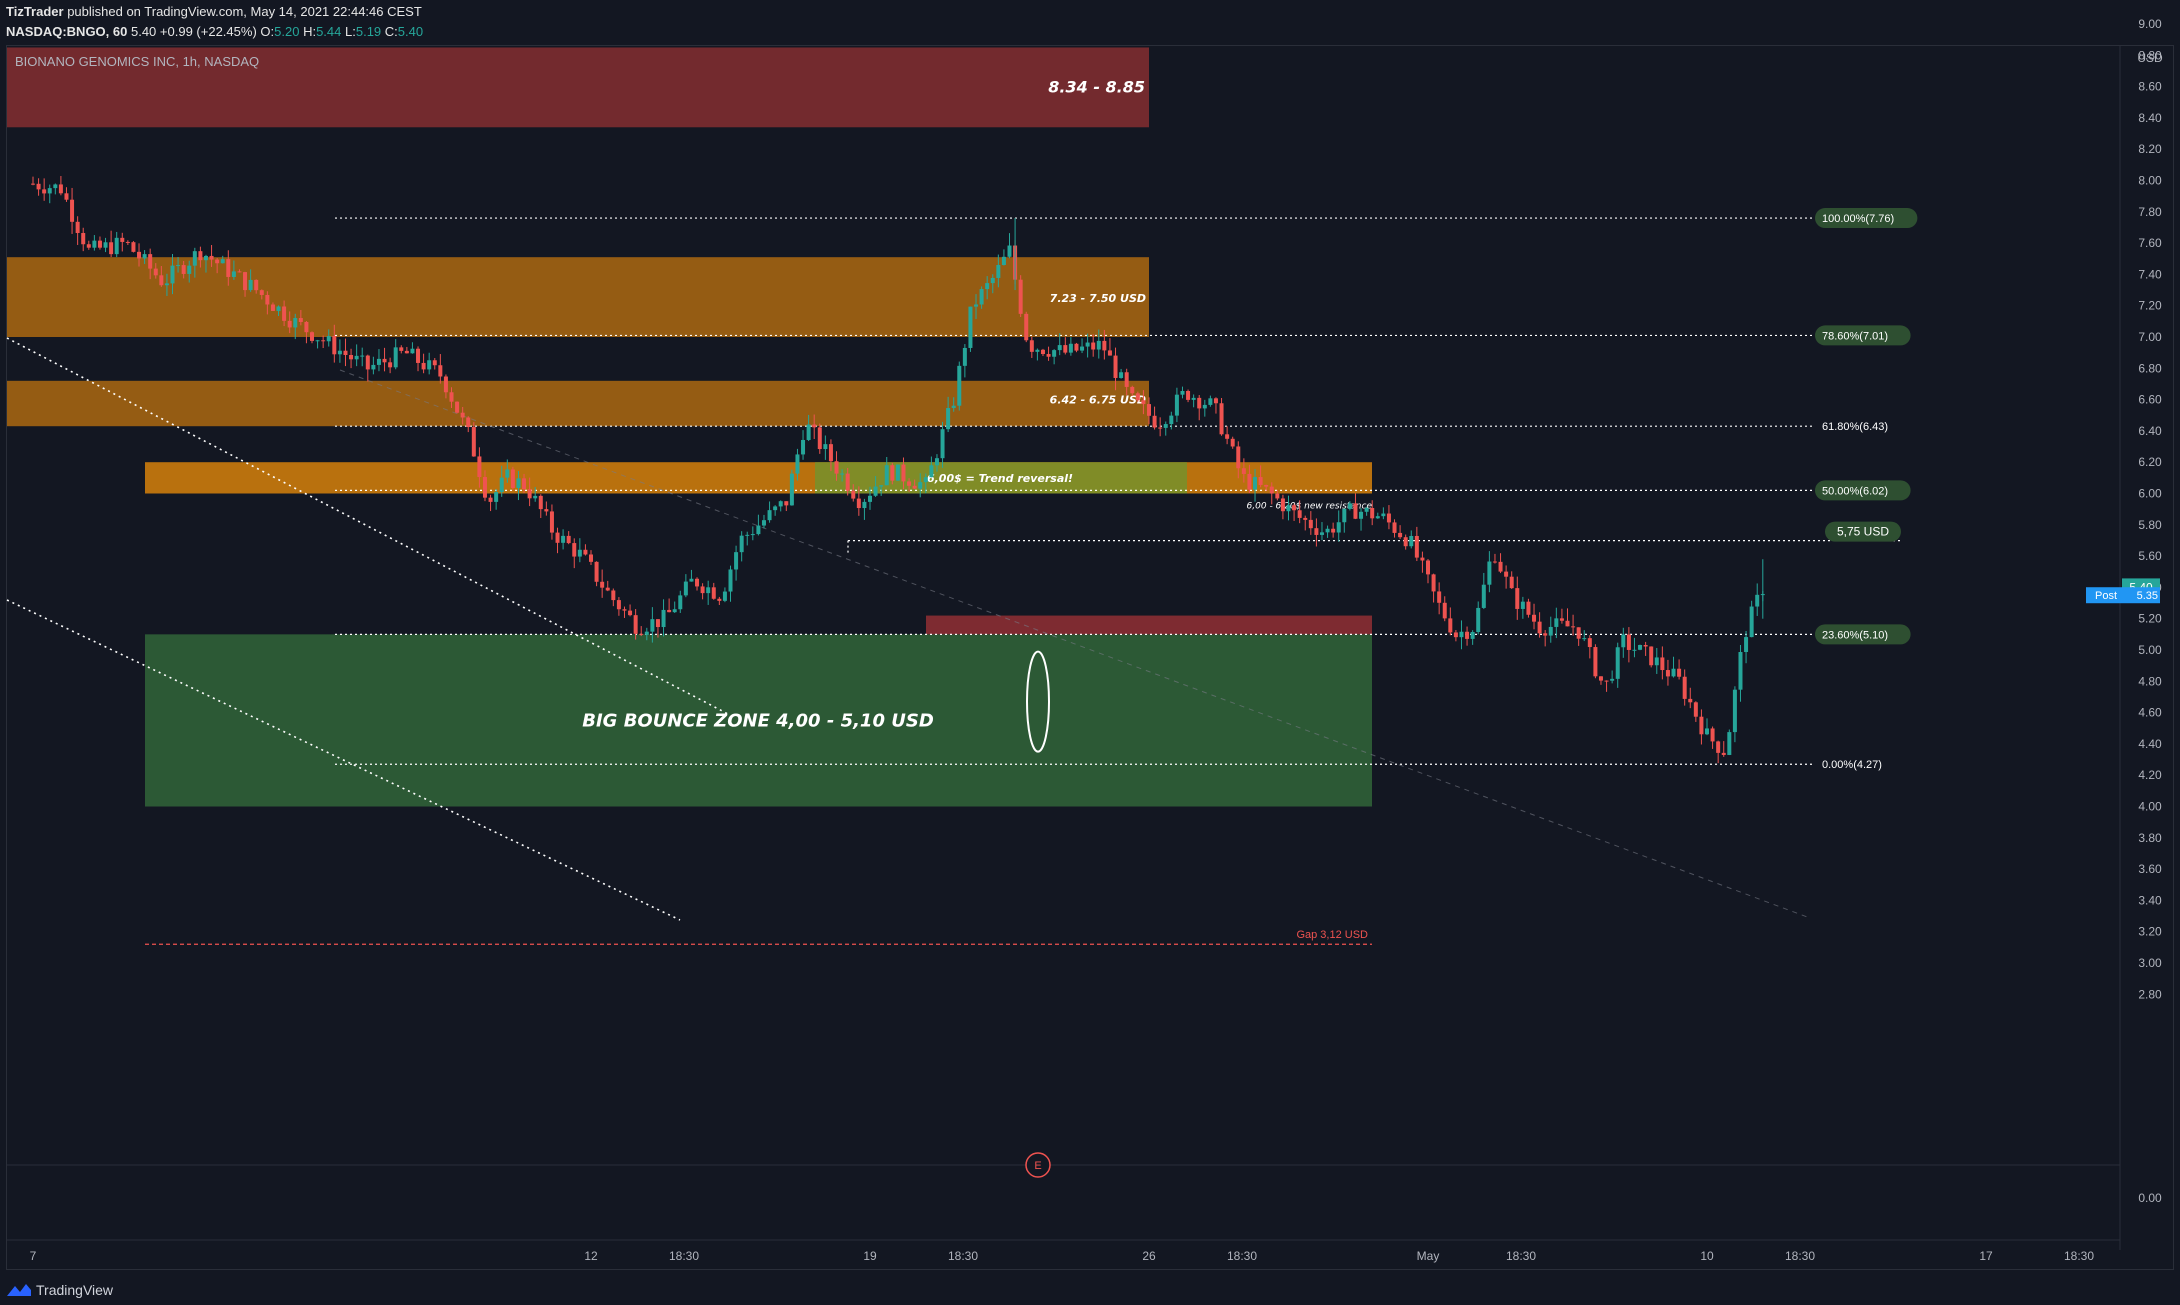 The width and height of the screenshot is (2180, 1305). What do you see at coordinates (1855, 336) in the screenshot?
I see `fib-label: 78.60%(7.01)` at bounding box center [1855, 336].